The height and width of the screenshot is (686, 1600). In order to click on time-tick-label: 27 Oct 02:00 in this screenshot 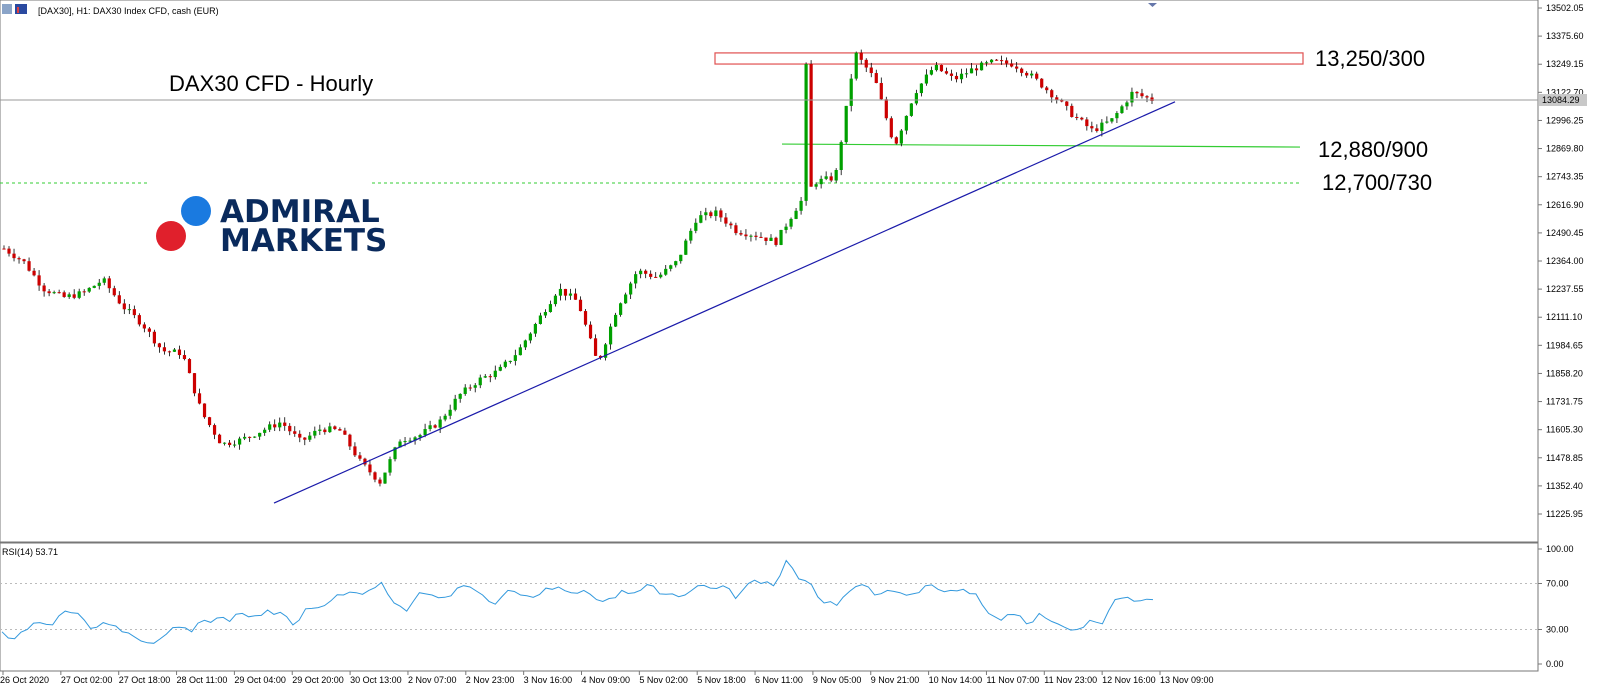, I will do `click(87, 680)`.